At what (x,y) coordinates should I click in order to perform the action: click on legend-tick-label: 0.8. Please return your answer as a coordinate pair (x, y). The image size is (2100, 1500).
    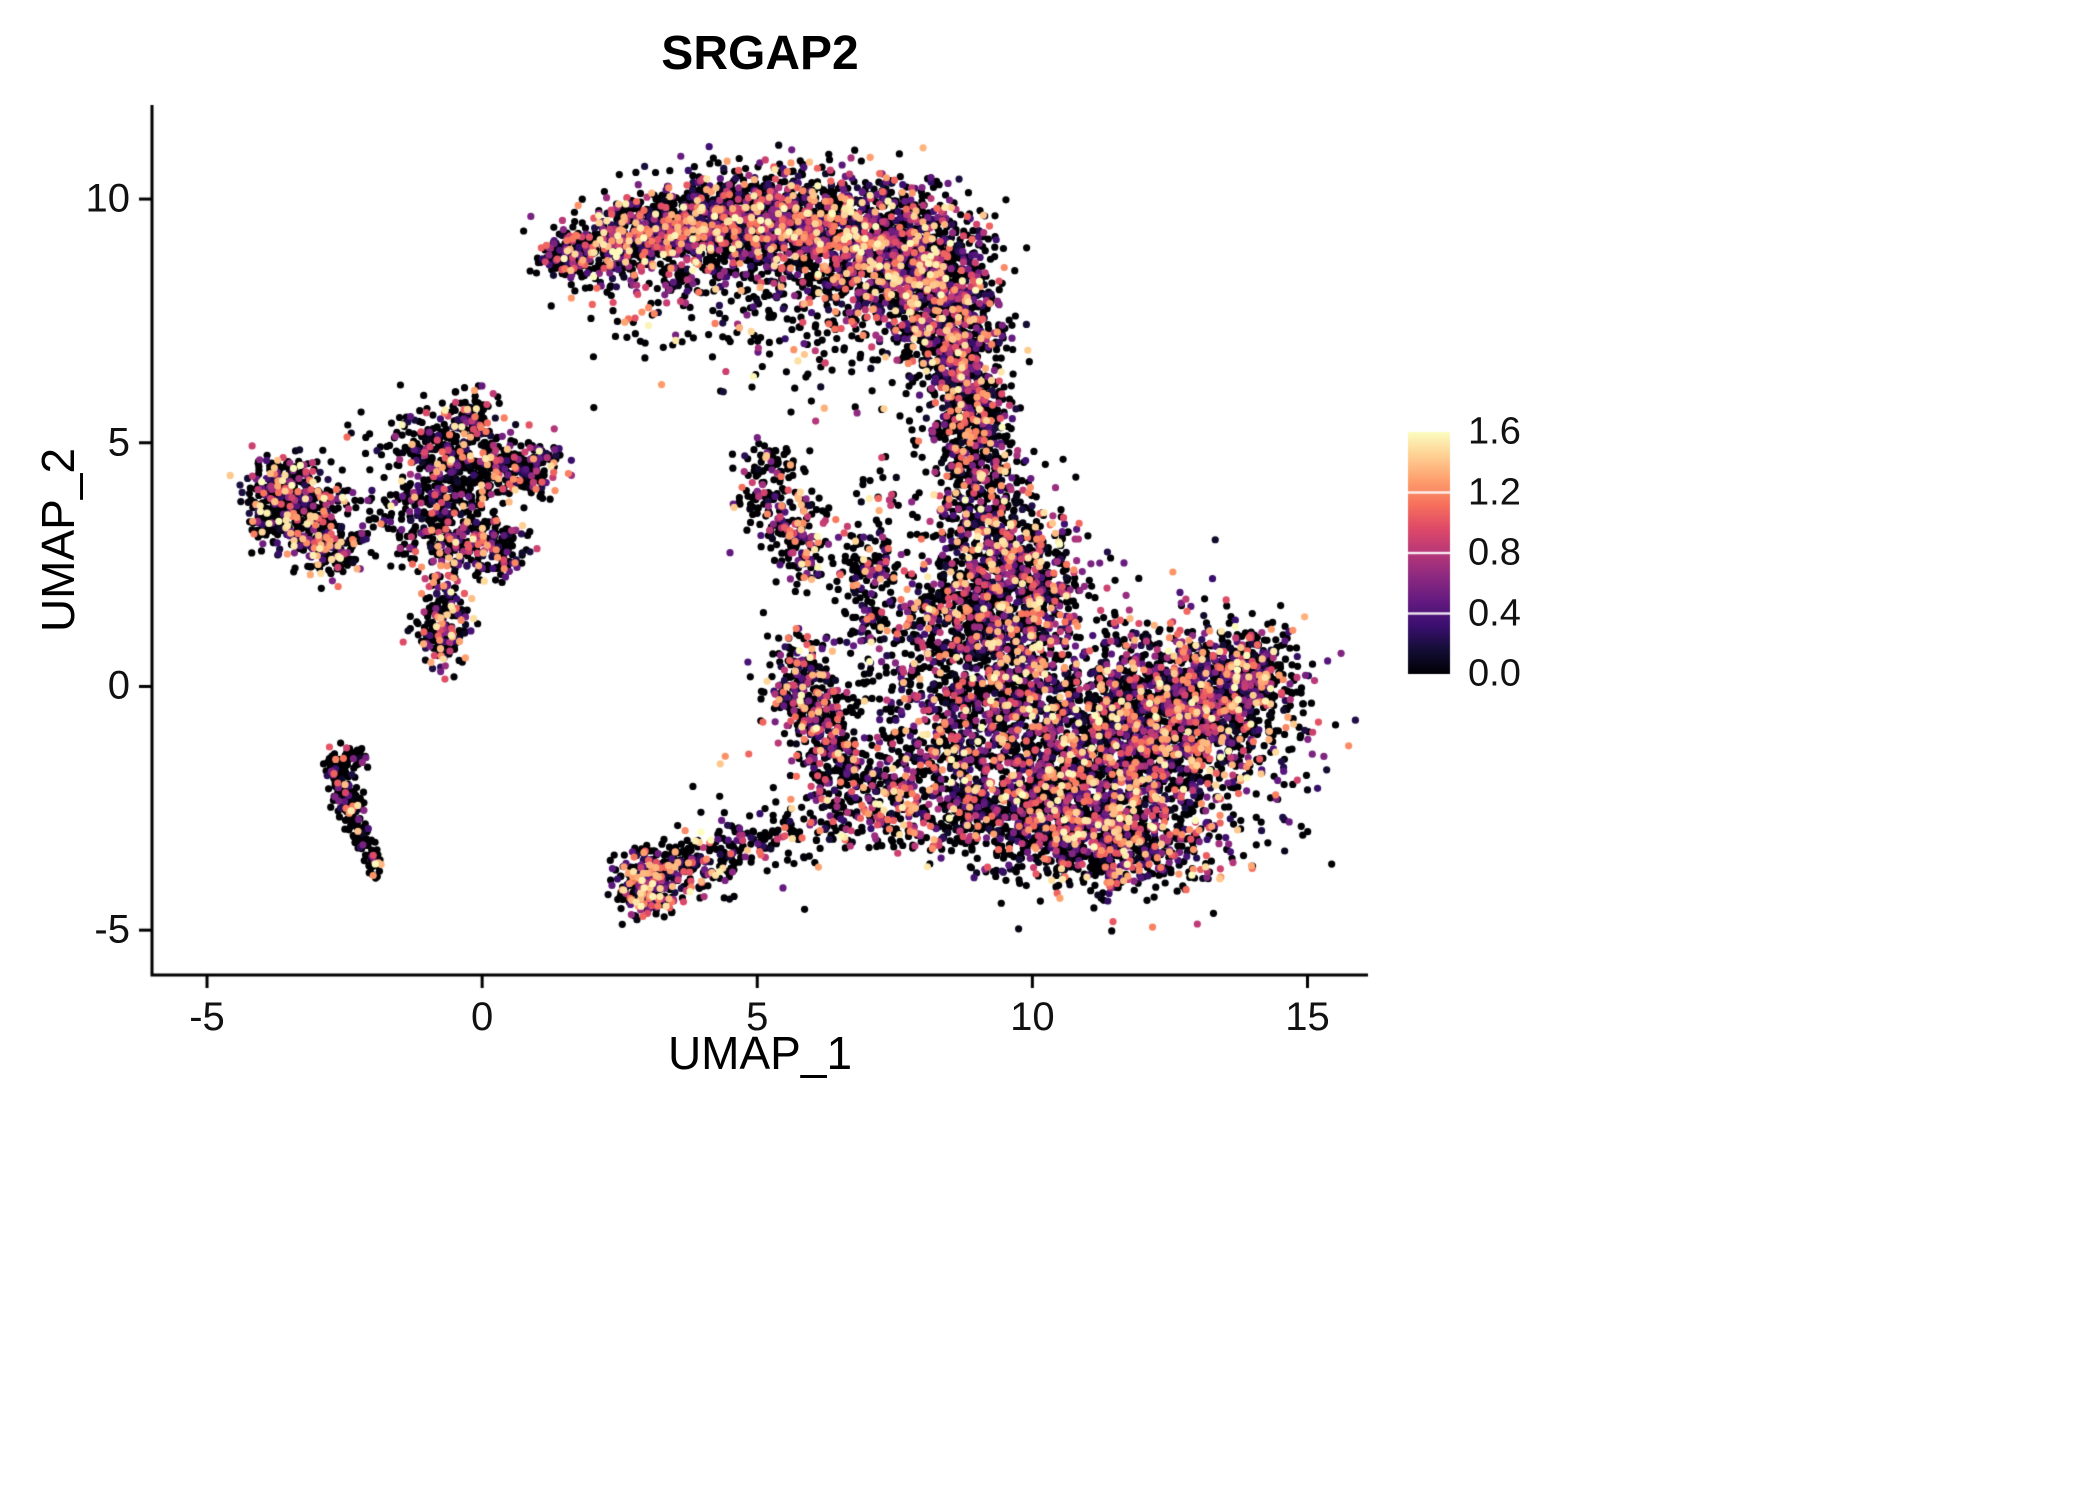
    Looking at the image, I should click on (1494, 552).